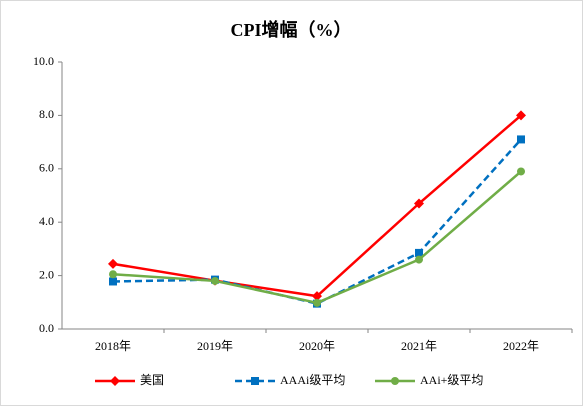 This screenshot has height=406, width=583. What do you see at coordinates (46, 221) in the screenshot?
I see `y-tick-label: 4.0` at bounding box center [46, 221].